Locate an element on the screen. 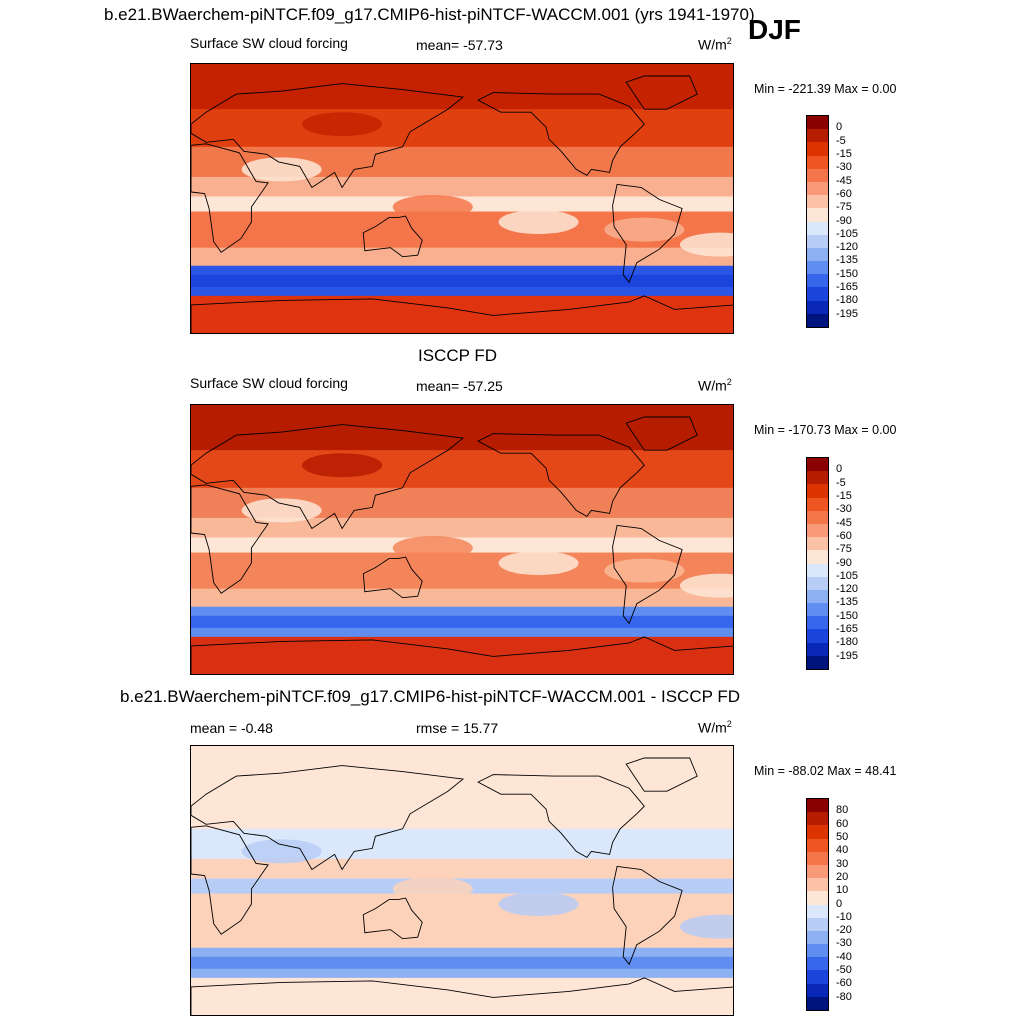 The height and width of the screenshot is (1024, 1024). panel3-map-svg is located at coordinates (462, 880).